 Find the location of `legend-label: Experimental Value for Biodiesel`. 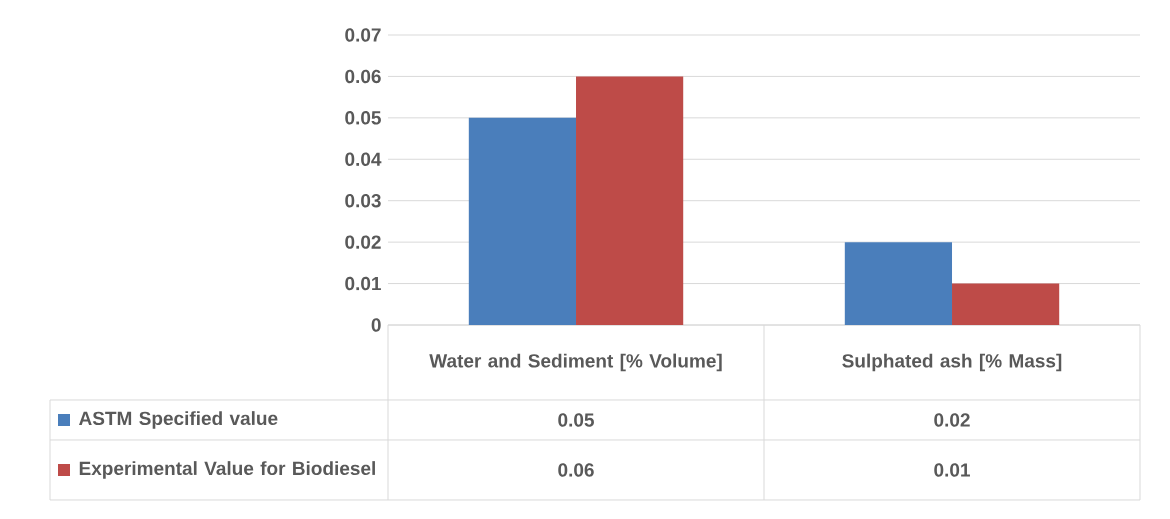

legend-label: Experimental Value for Biodiesel is located at coordinates (227, 470).